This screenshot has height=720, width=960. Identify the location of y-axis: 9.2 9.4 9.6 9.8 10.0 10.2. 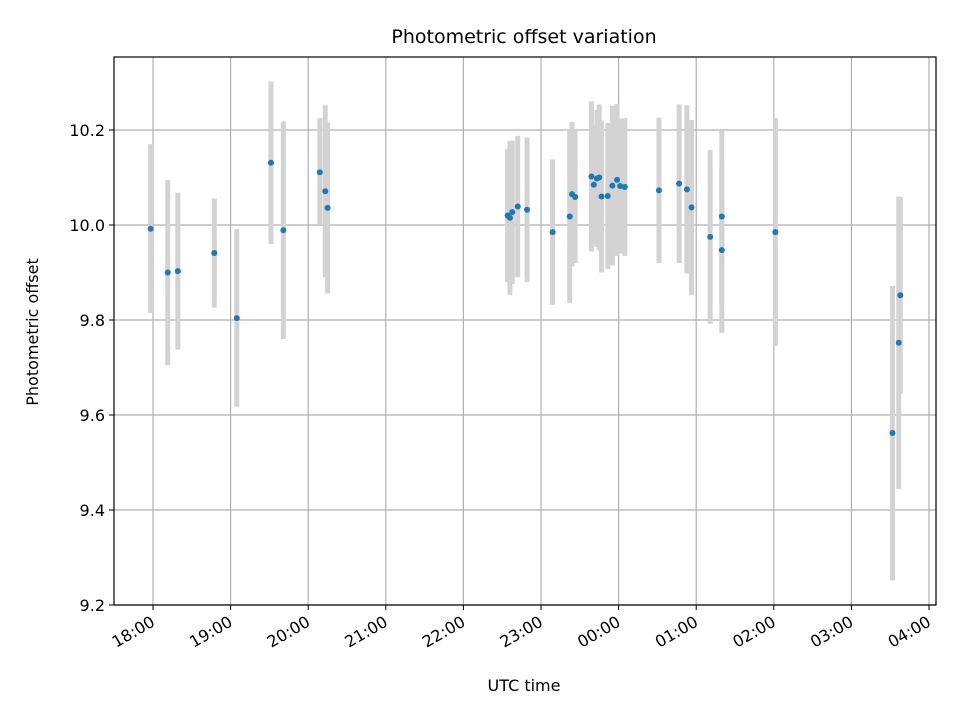
(91, 368).